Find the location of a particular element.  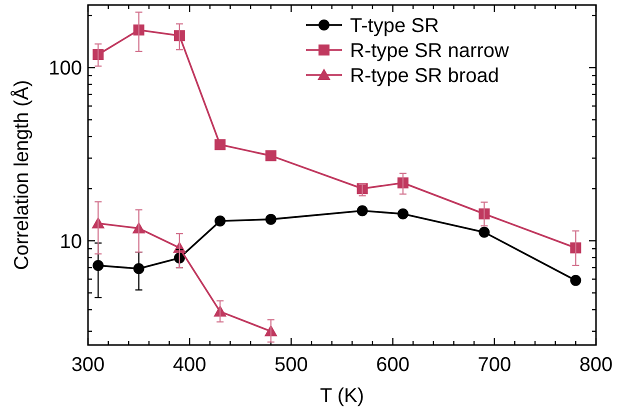

y-axis-title: Correlation length (Å) is located at coordinates (21, 175).